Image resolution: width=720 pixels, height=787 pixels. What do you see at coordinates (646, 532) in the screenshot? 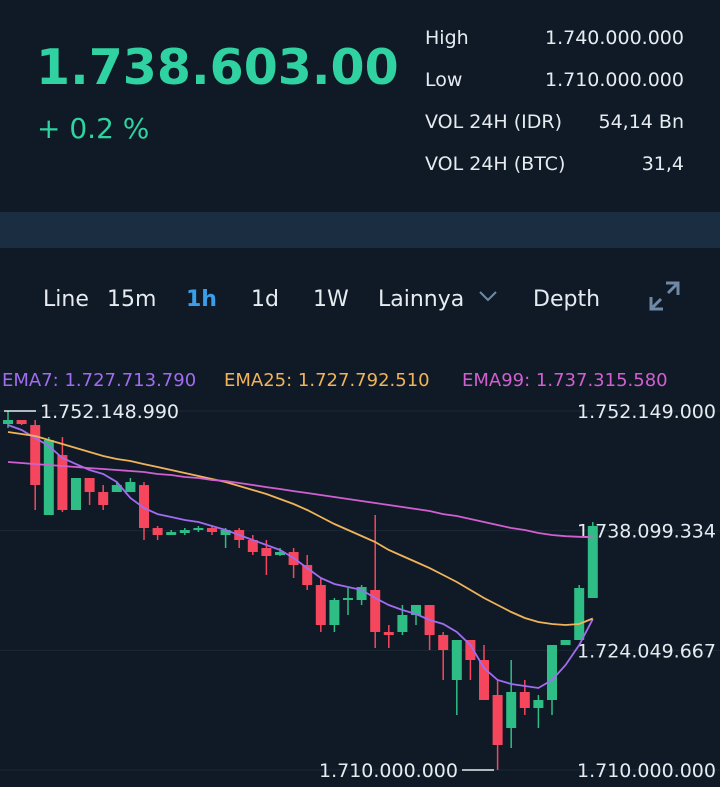
I see `y-tick-label: 1.738.099.334` at bounding box center [646, 532].